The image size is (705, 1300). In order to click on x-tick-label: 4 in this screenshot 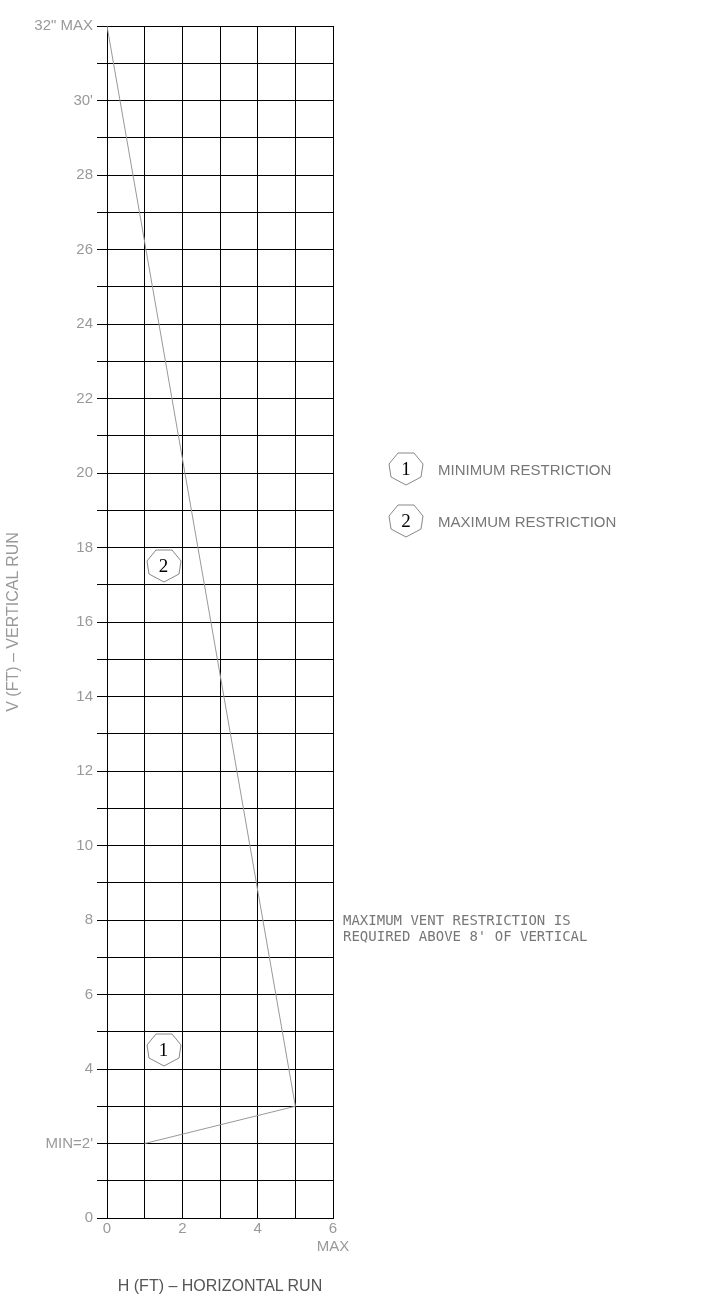, I will do `click(257, 1228)`.